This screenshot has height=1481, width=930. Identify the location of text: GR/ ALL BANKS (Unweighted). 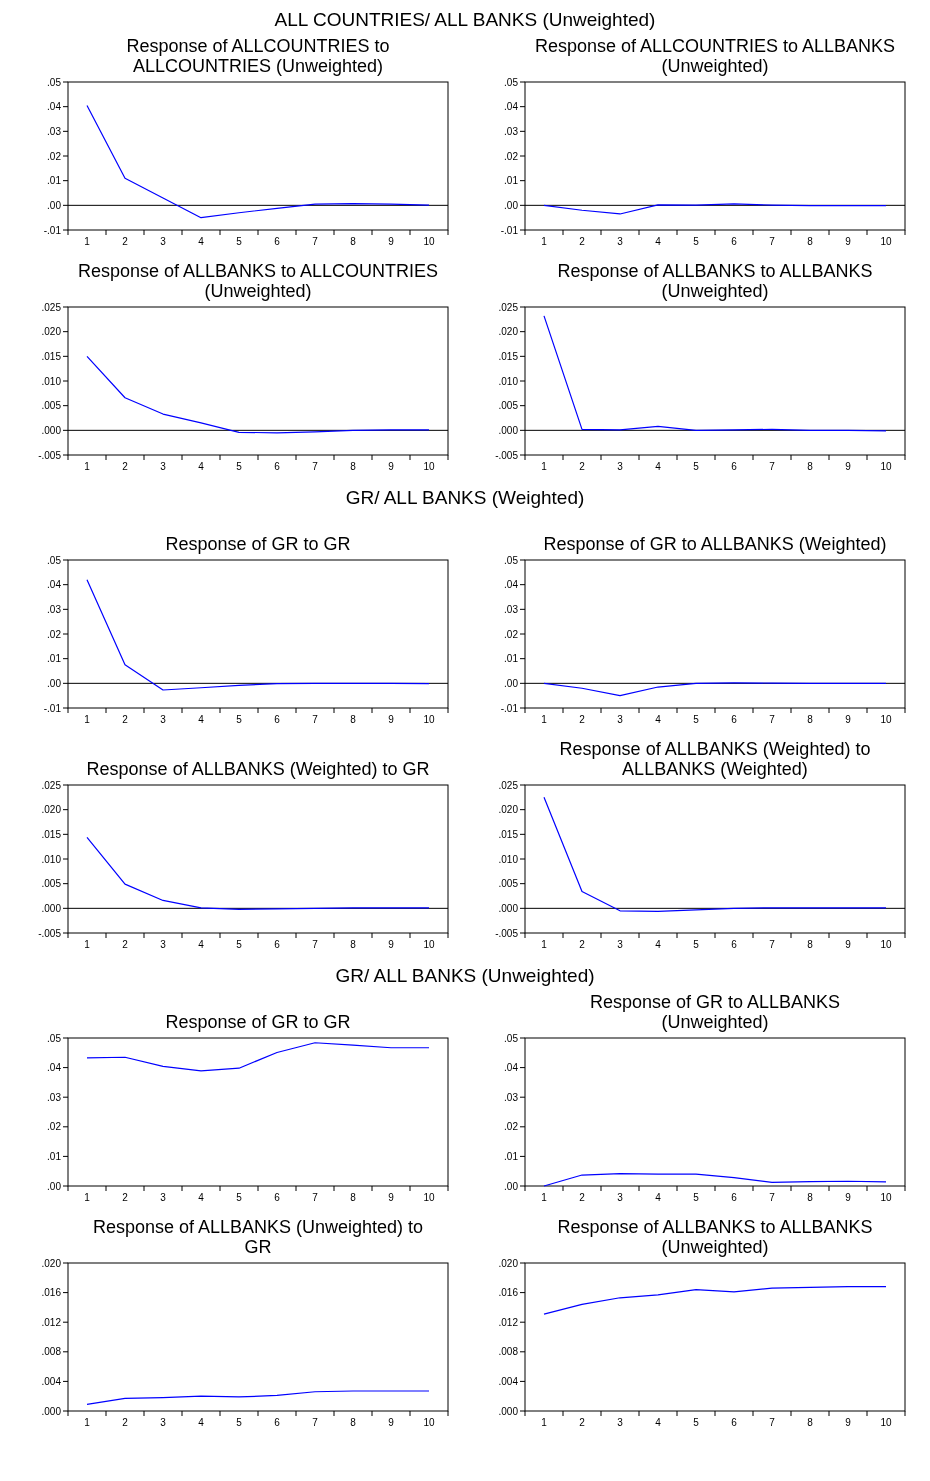
(465, 975).